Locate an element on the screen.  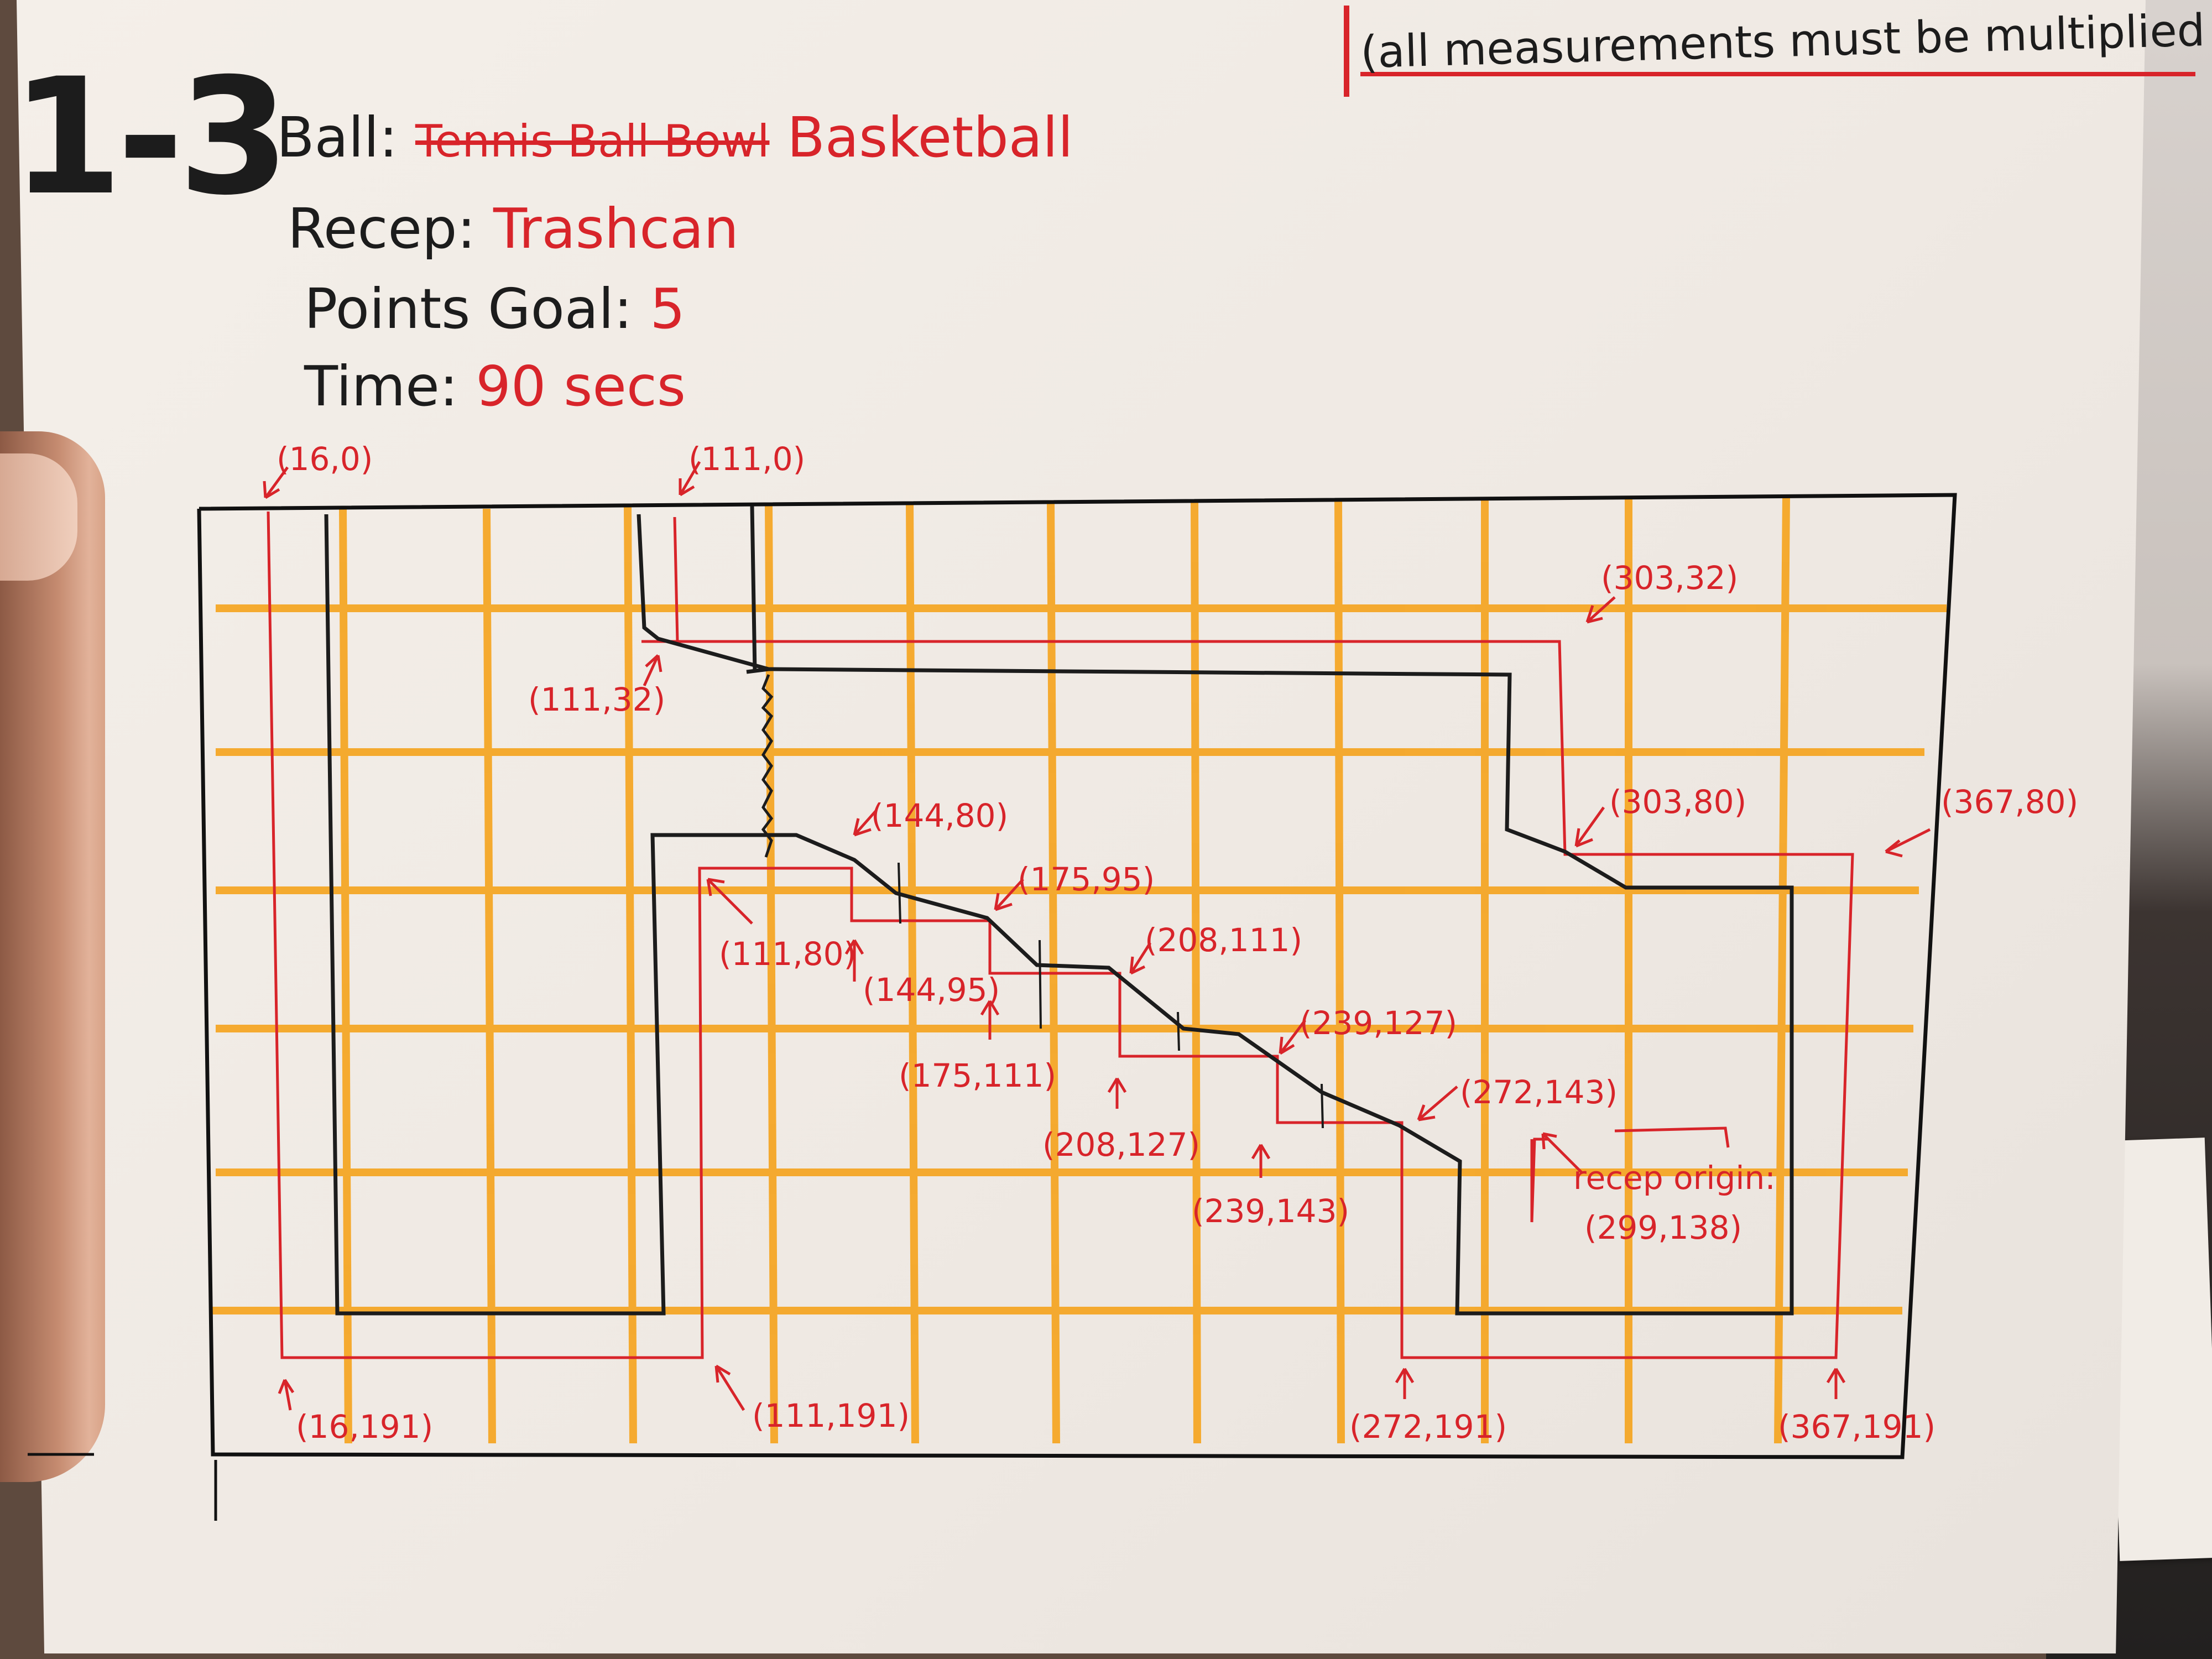
receptacle-value: Trashcan is located at coordinates (616, 229).